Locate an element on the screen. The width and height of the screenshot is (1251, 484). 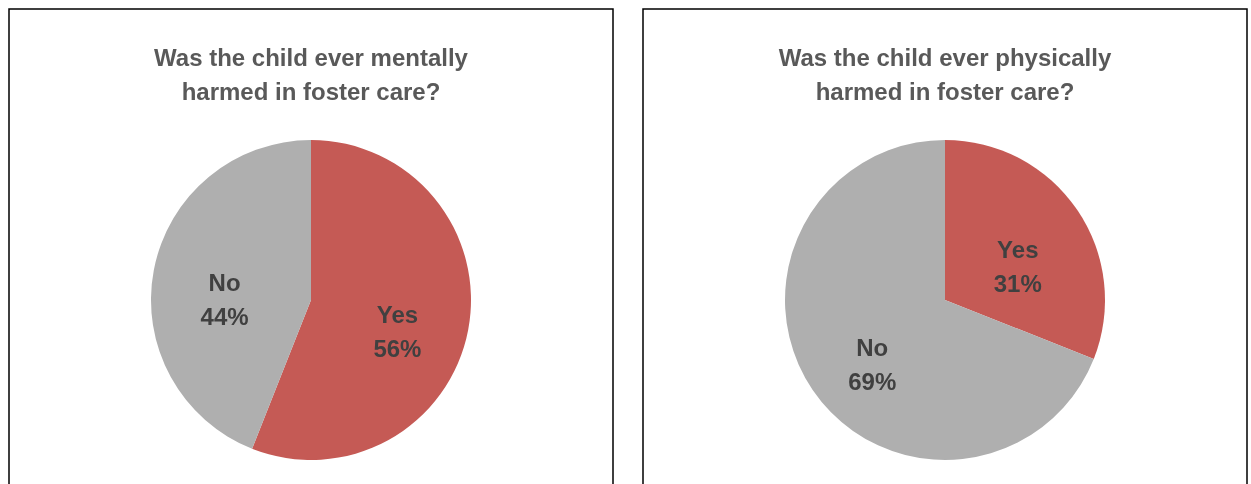
data-label: 56% is located at coordinates (397, 349).